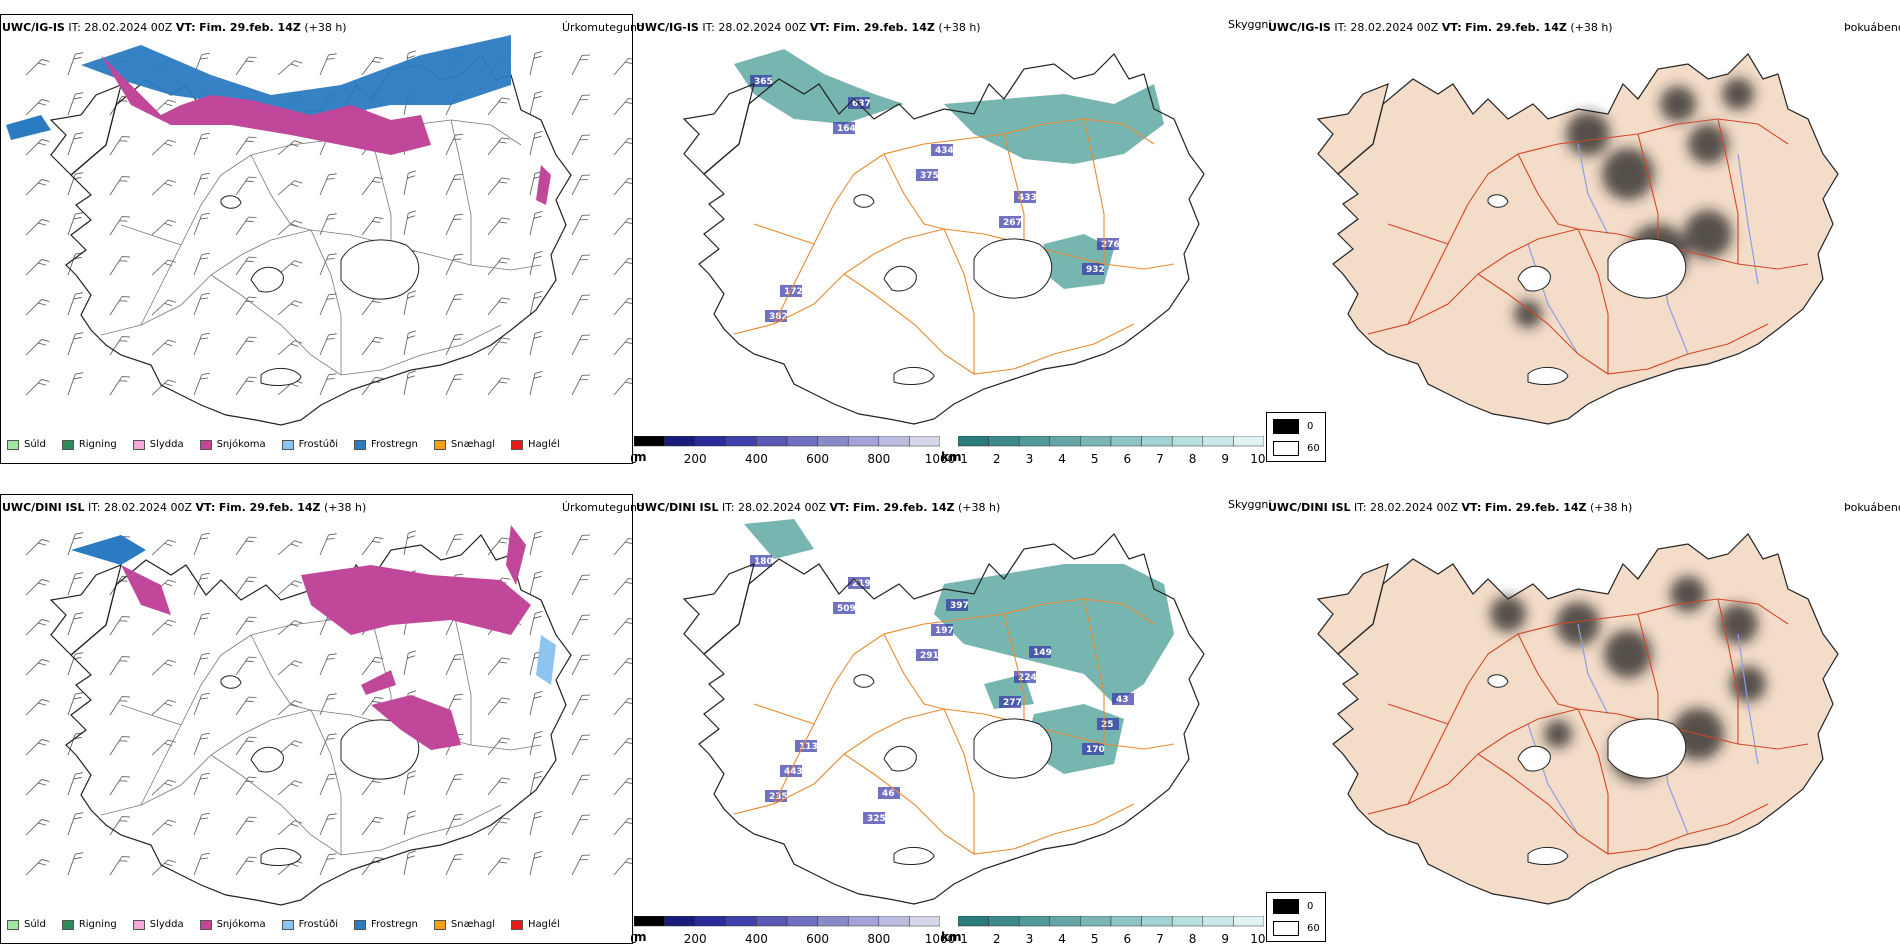  I want to click on cloud-base-label: 149, so click(1042, 653).